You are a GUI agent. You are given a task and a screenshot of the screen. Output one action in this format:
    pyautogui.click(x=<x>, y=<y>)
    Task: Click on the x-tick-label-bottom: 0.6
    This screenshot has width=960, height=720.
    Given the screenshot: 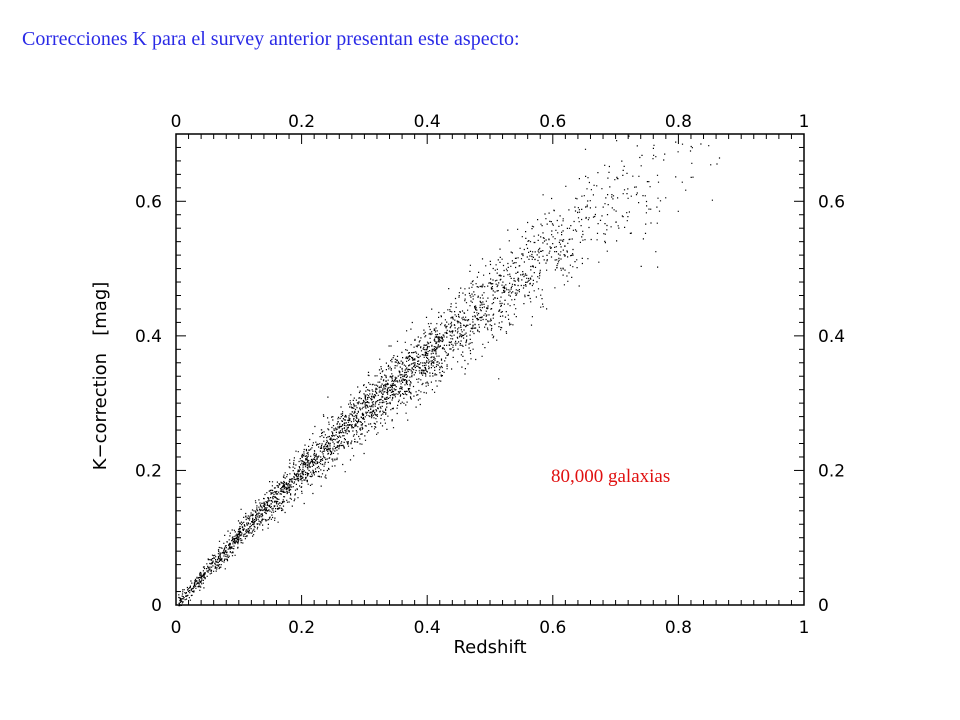 What is the action you would take?
    pyautogui.click(x=552, y=628)
    